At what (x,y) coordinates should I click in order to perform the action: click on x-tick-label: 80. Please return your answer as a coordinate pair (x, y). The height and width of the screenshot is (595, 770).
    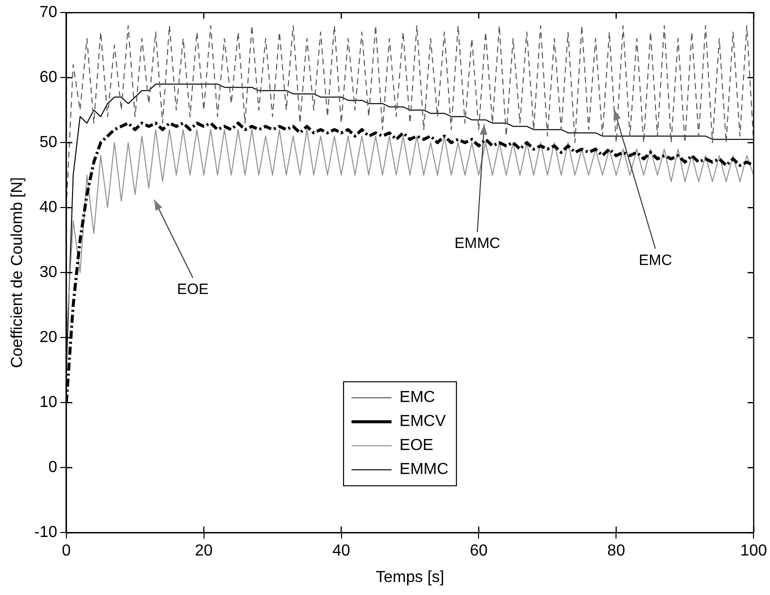
    Looking at the image, I should click on (616, 551).